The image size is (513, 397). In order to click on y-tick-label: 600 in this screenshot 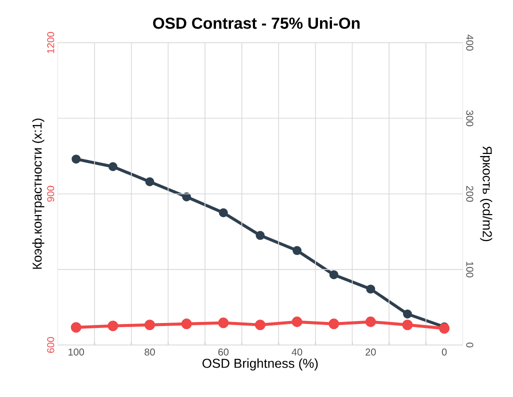, I will do `click(50, 345)`.